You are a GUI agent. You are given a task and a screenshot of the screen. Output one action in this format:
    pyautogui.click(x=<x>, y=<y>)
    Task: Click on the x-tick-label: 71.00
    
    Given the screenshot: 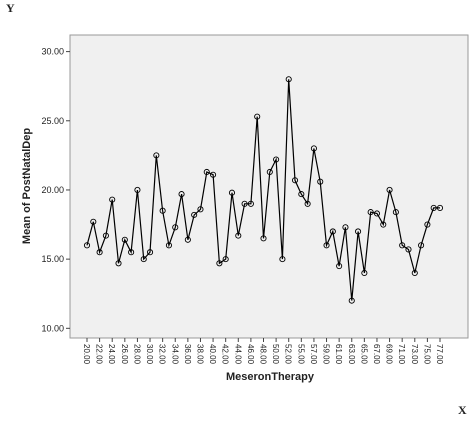 What is the action you would take?
    pyautogui.click(x=401, y=354)
    